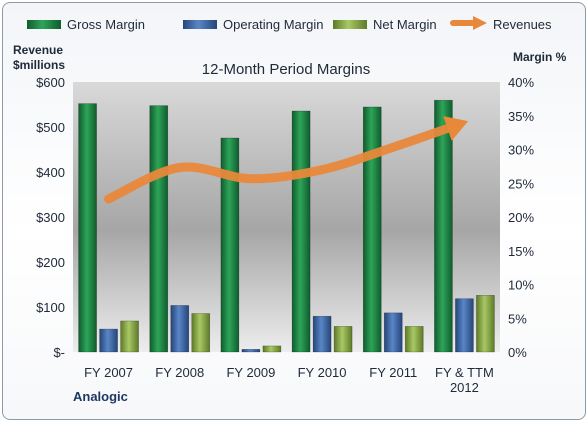 The image size is (588, 422). I want to click on legend-label-revenues: Revenues, so click(522, 24).